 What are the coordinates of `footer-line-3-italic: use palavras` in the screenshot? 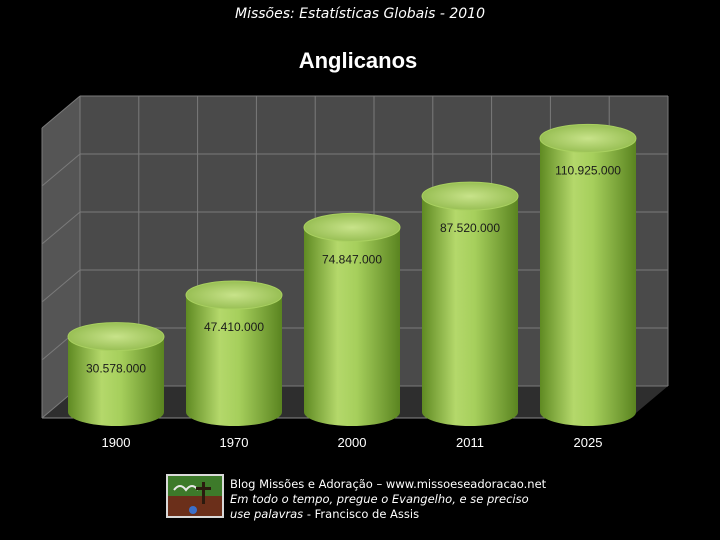 It's located at (267, 514).